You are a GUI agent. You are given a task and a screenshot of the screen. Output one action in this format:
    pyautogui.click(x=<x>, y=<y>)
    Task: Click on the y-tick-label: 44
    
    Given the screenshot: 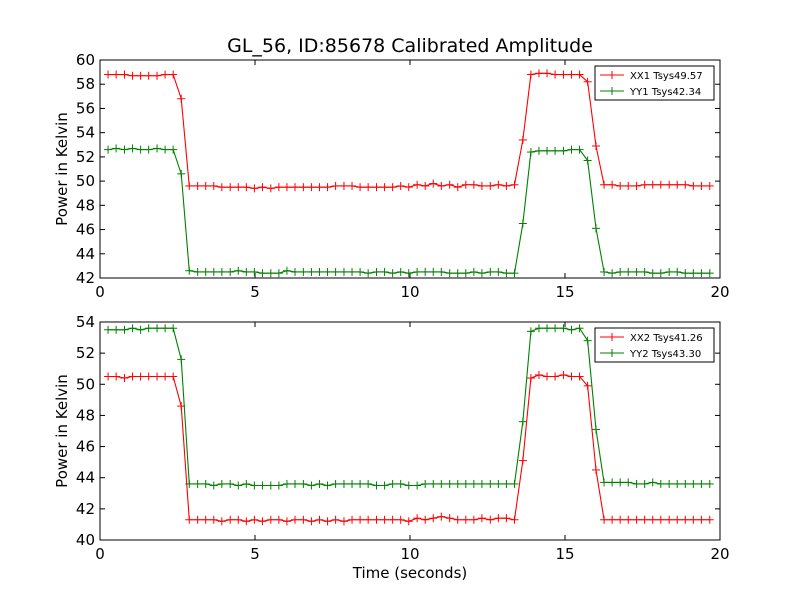 What is the action you would take?
    pyautogui.click(x=85, y=254)
    